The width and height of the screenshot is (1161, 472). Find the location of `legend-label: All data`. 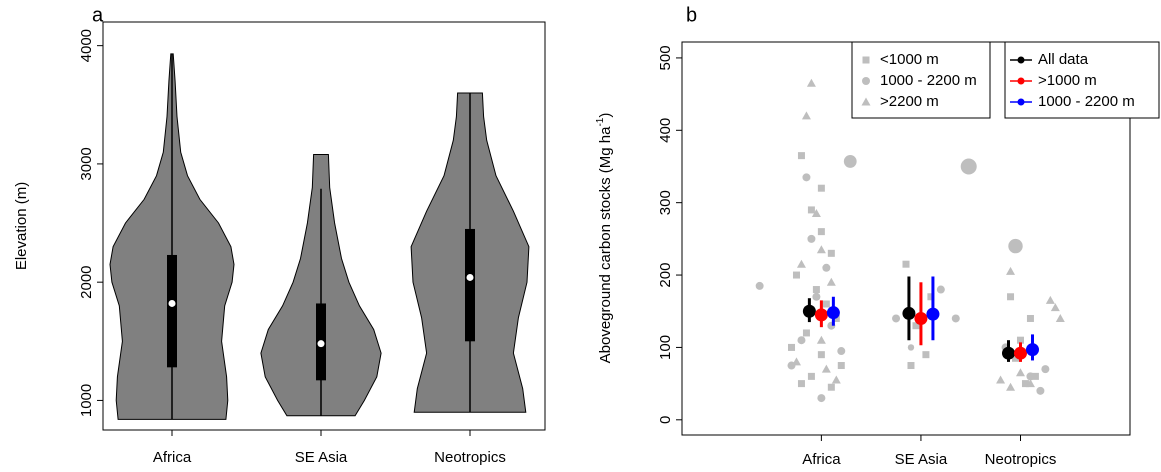

legend-label: All data is located at coordinates (1063, 59).